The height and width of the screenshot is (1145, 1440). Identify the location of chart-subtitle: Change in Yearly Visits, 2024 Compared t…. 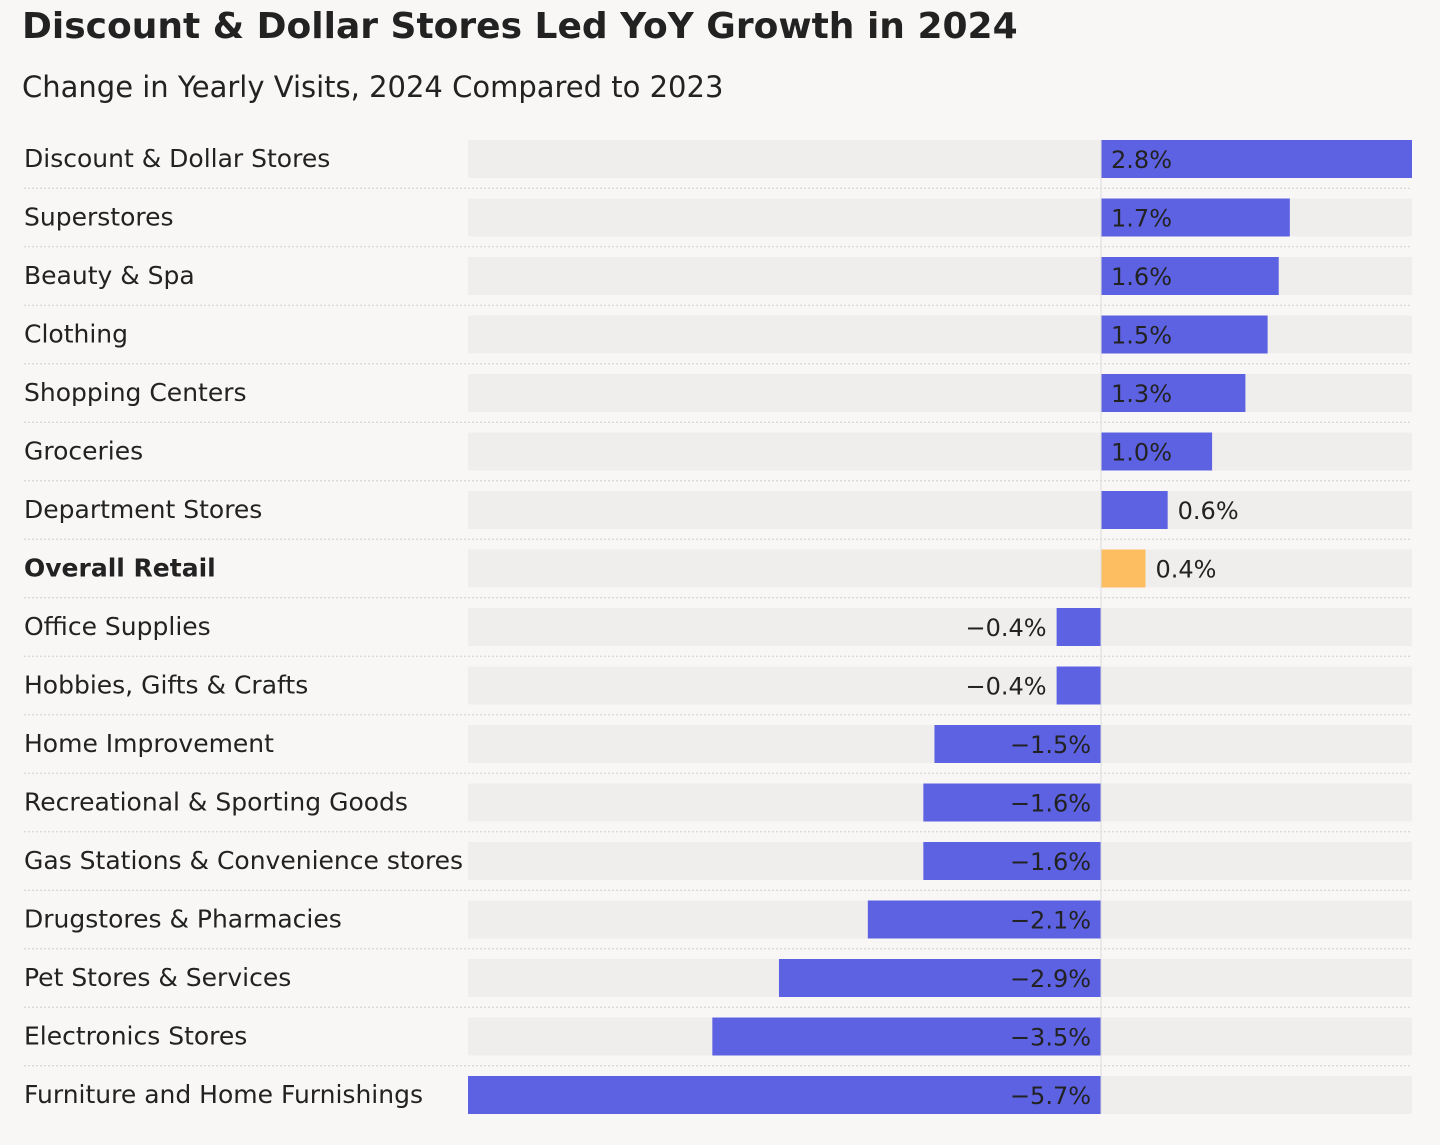
(372, 87).